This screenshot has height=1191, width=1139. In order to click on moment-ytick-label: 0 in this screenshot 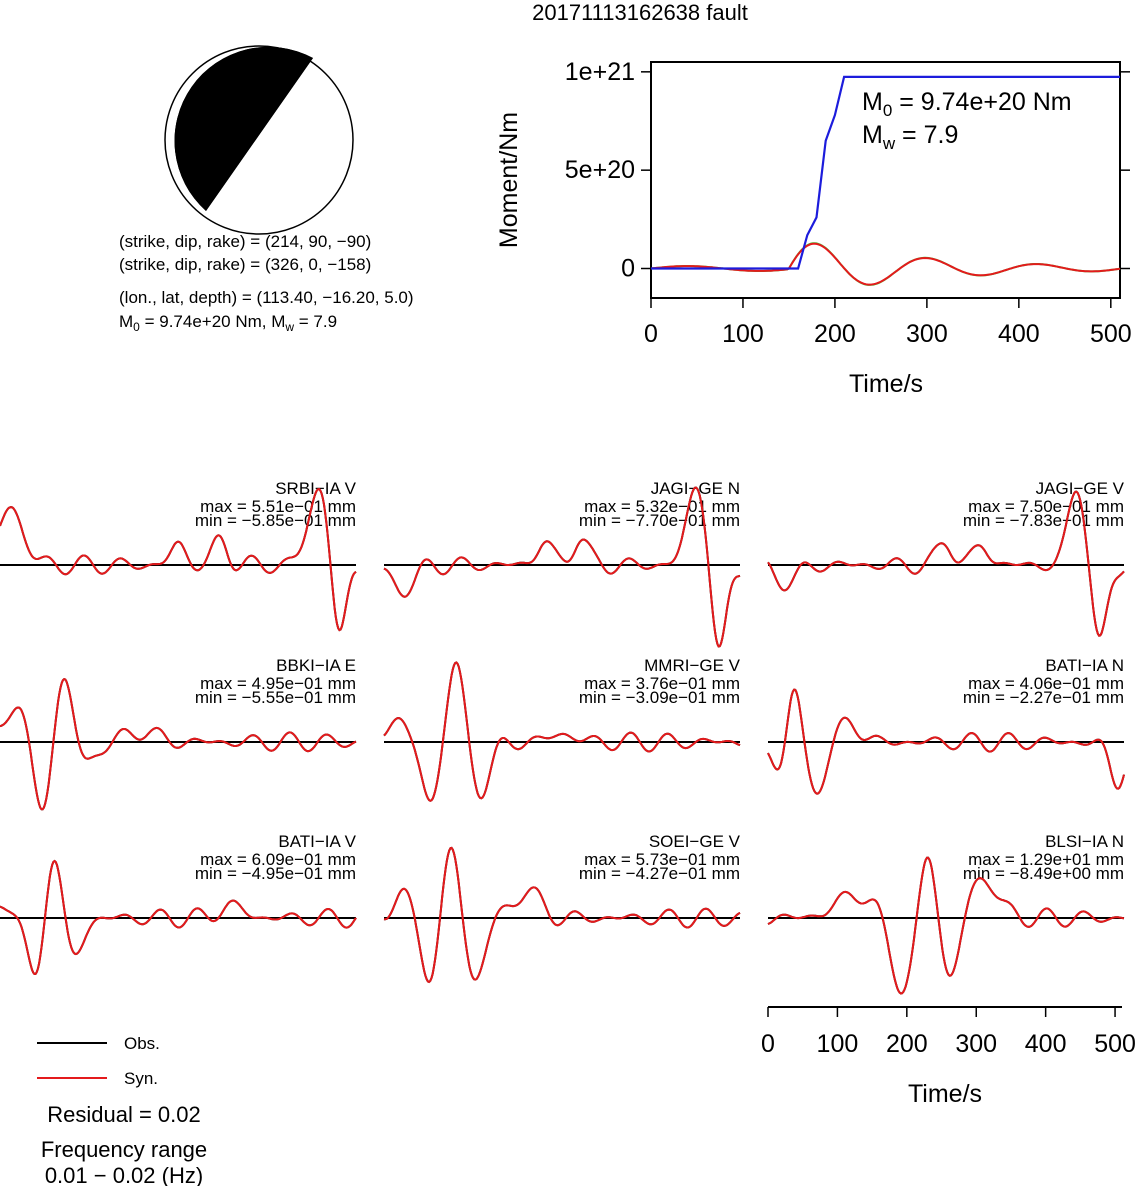, I will do `click(628, 269)`.